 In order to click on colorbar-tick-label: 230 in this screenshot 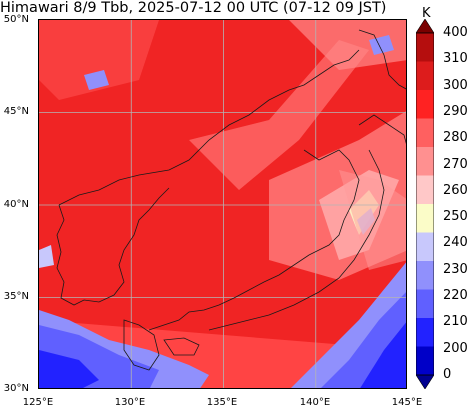, I will do `click(455, 269)`.